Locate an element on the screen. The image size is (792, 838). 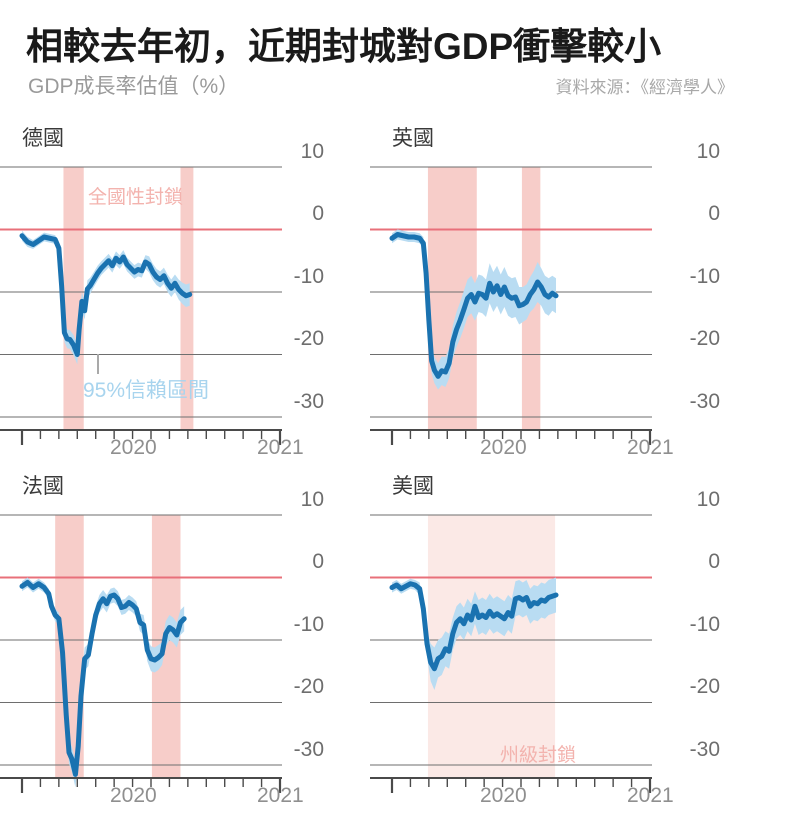
ytick-usa-0: 10 is located at coordinates (708, 499).